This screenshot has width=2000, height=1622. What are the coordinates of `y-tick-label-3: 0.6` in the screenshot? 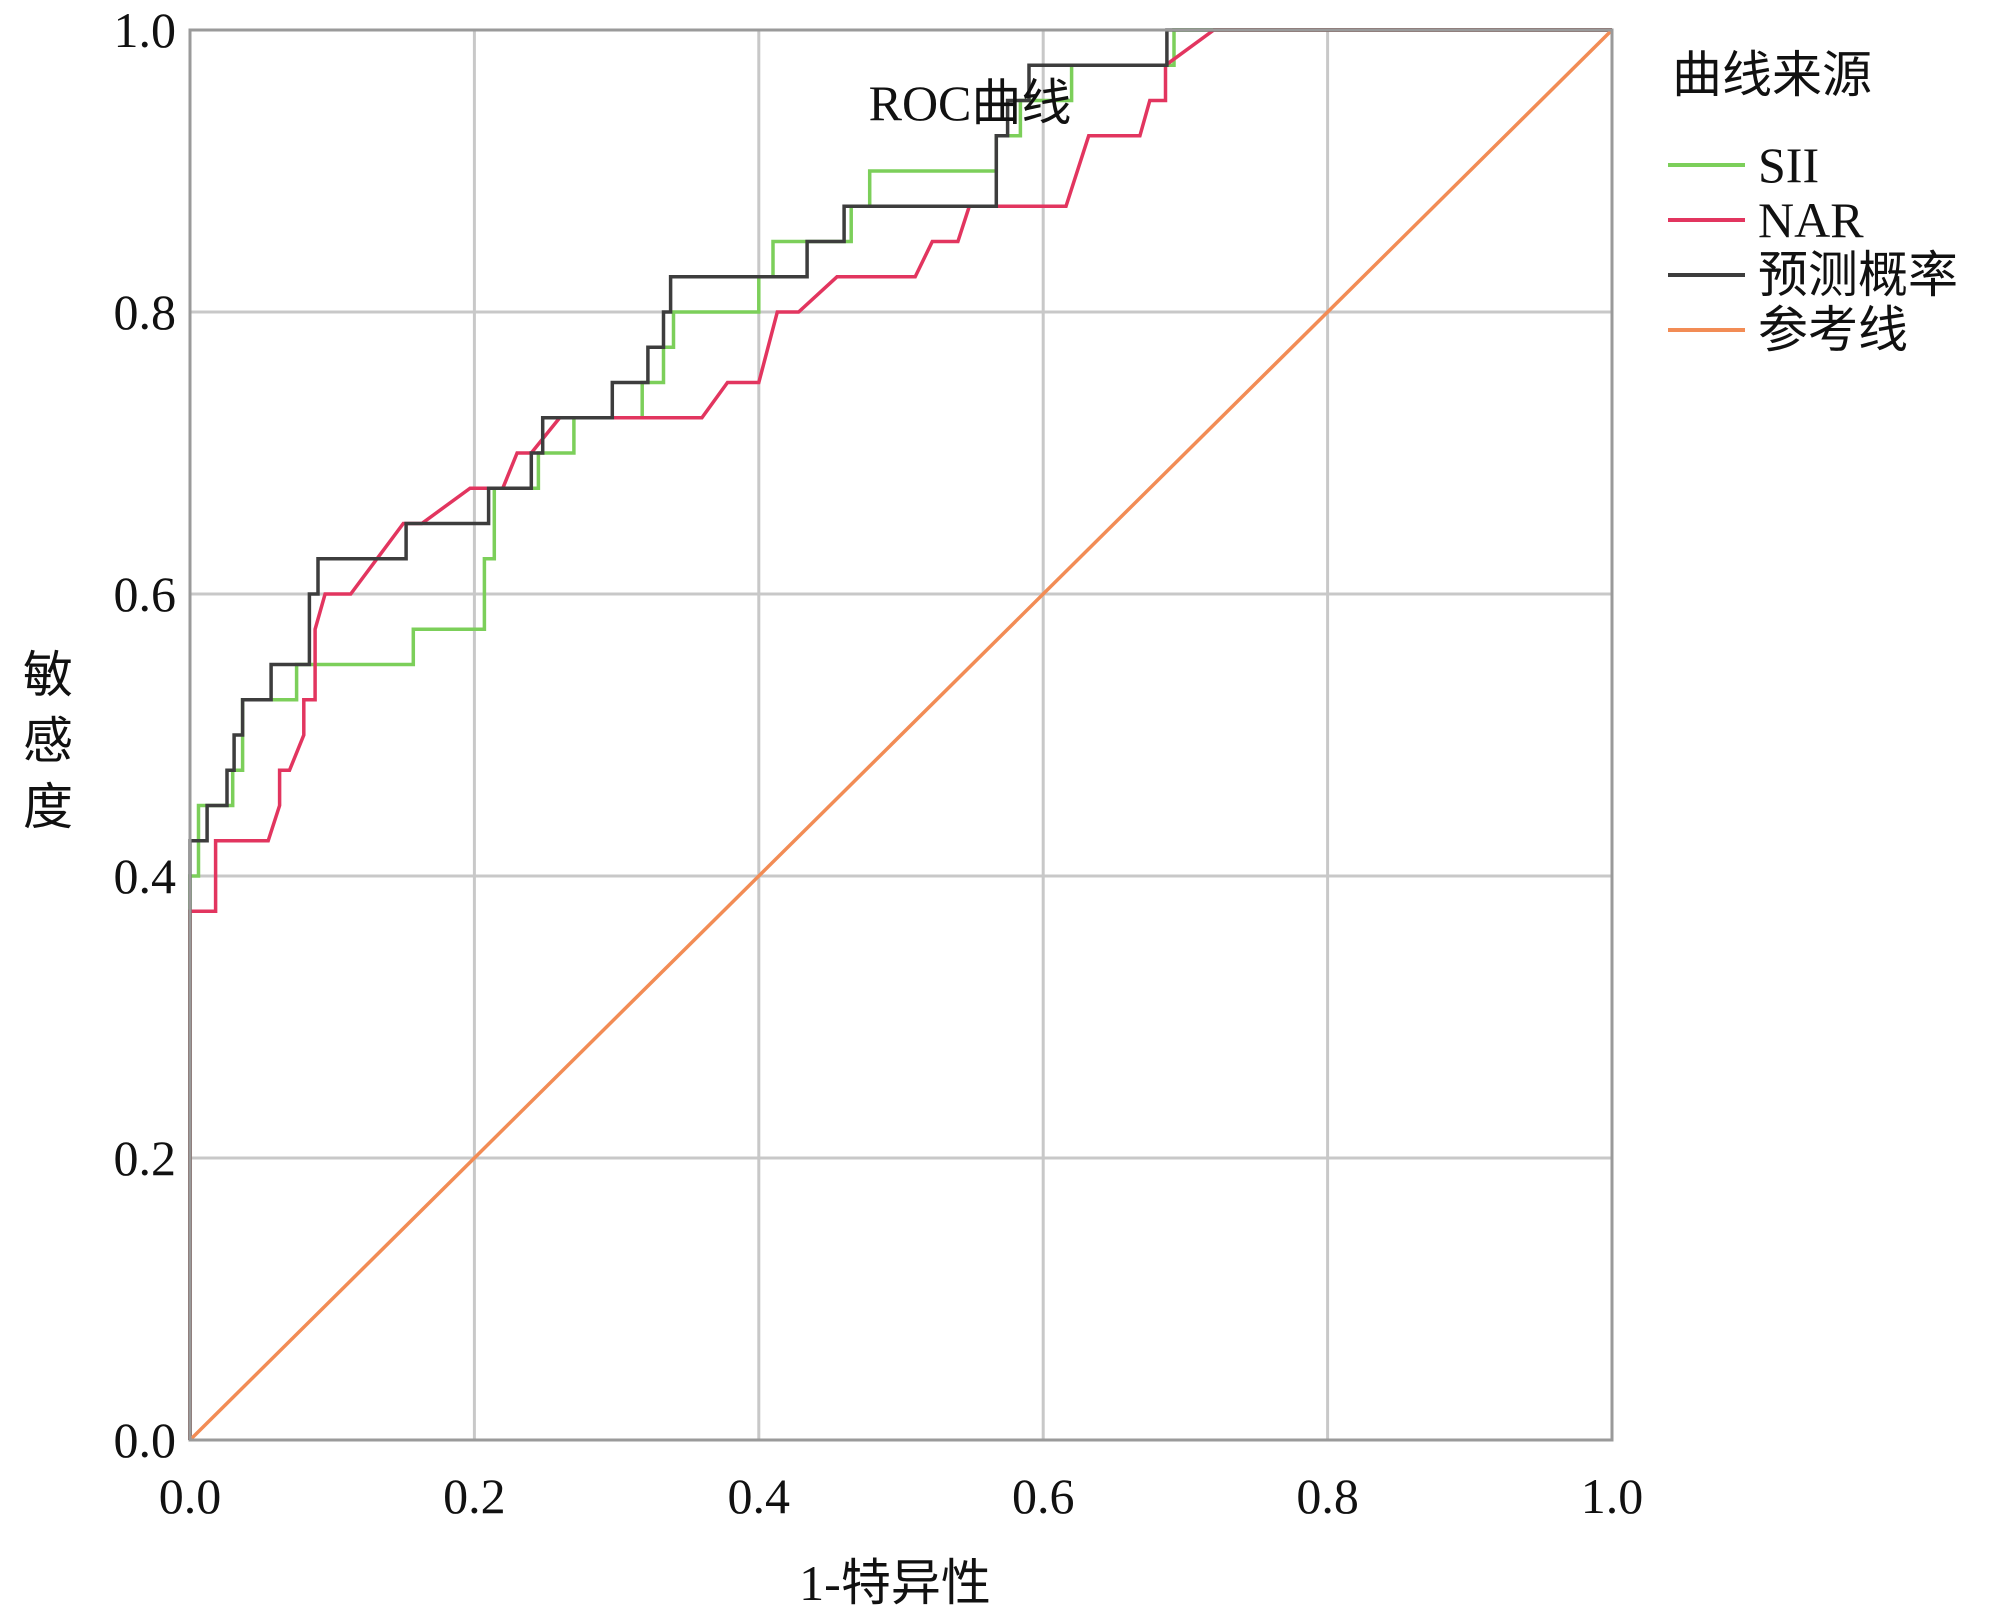 It's located at (145, 594).